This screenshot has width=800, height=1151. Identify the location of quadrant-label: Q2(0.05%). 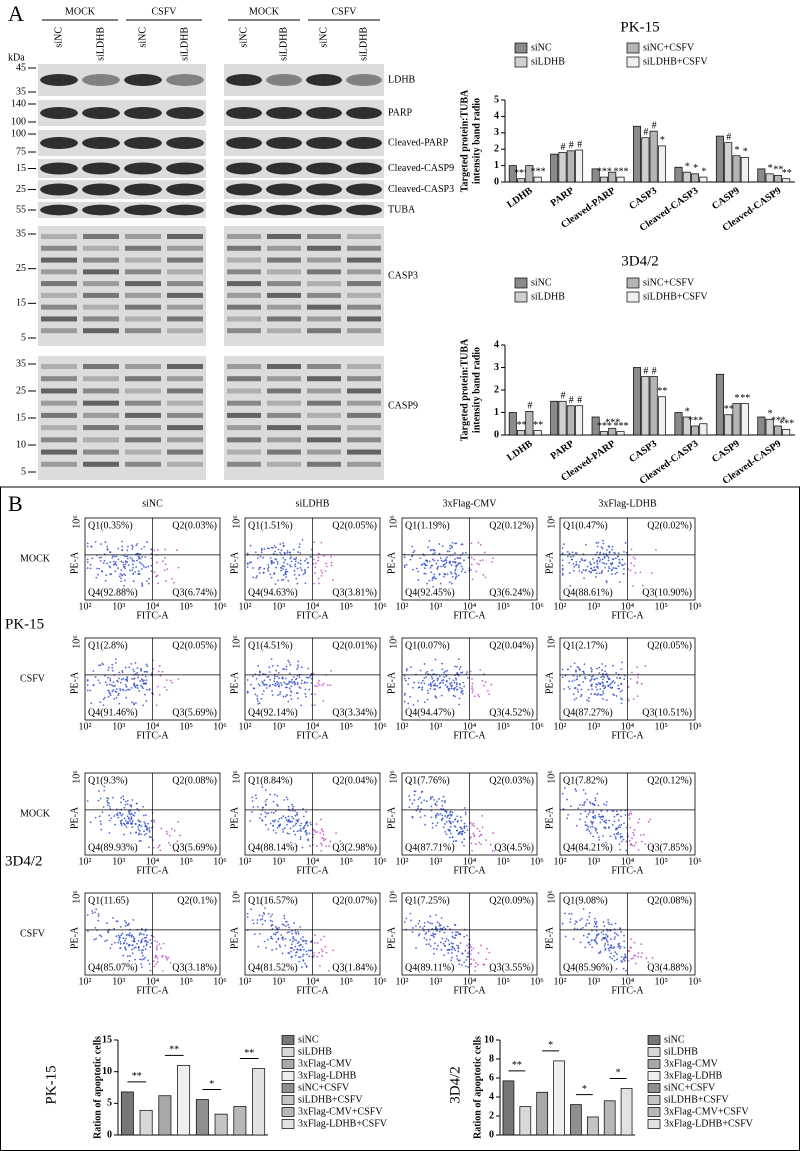
(669, 645).